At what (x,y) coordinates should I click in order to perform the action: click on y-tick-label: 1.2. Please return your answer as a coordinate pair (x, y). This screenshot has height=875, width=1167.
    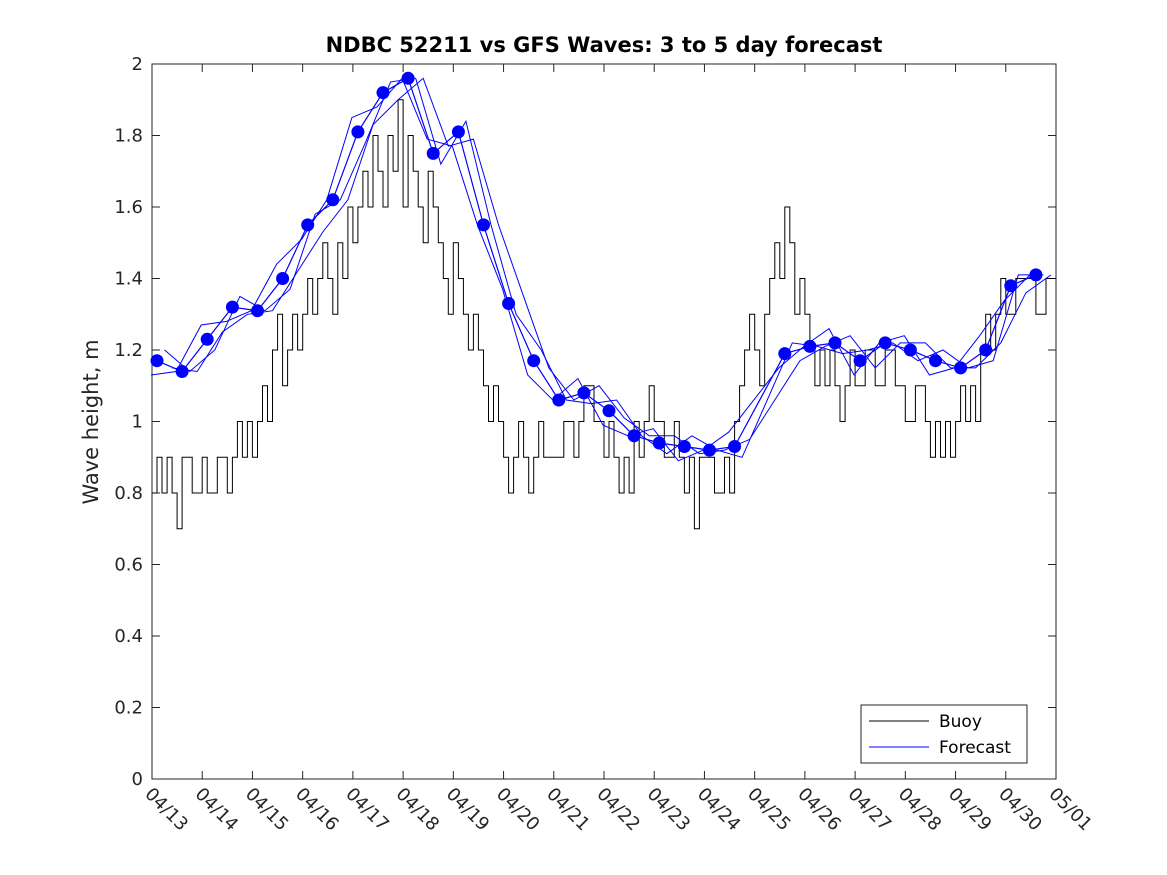
    Looking at the image, I should click on (128, 350).